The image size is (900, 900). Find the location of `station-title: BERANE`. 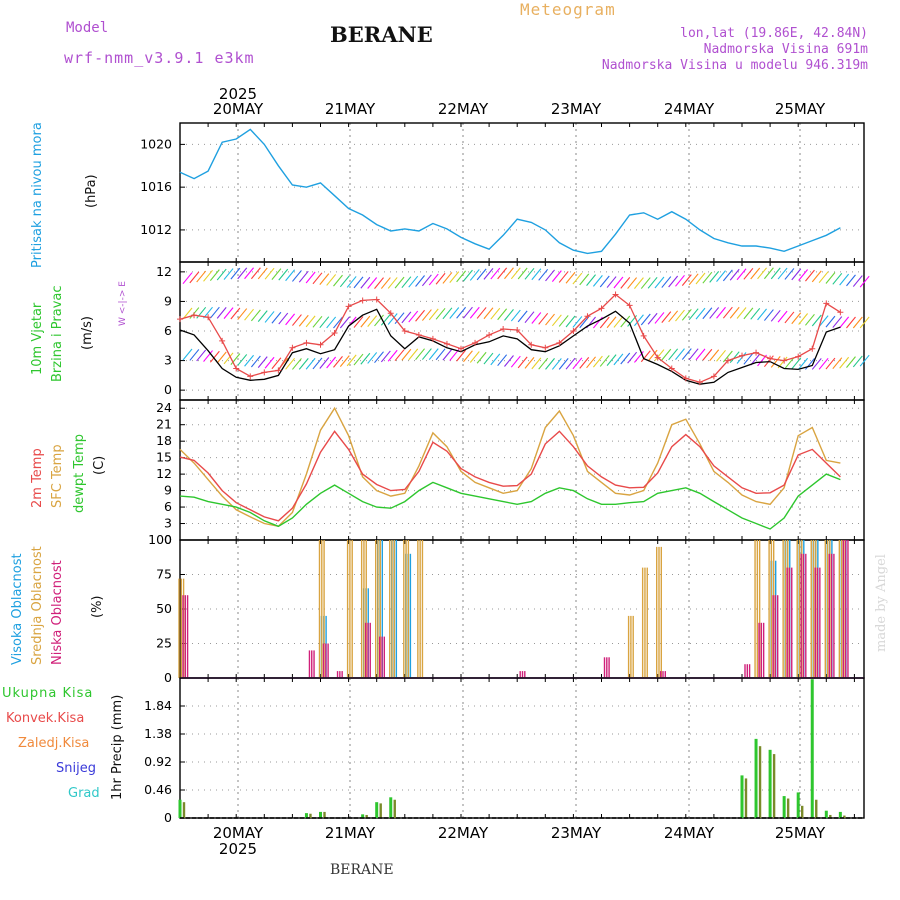

station-title: BERANE is located at coordinates (381, 34).